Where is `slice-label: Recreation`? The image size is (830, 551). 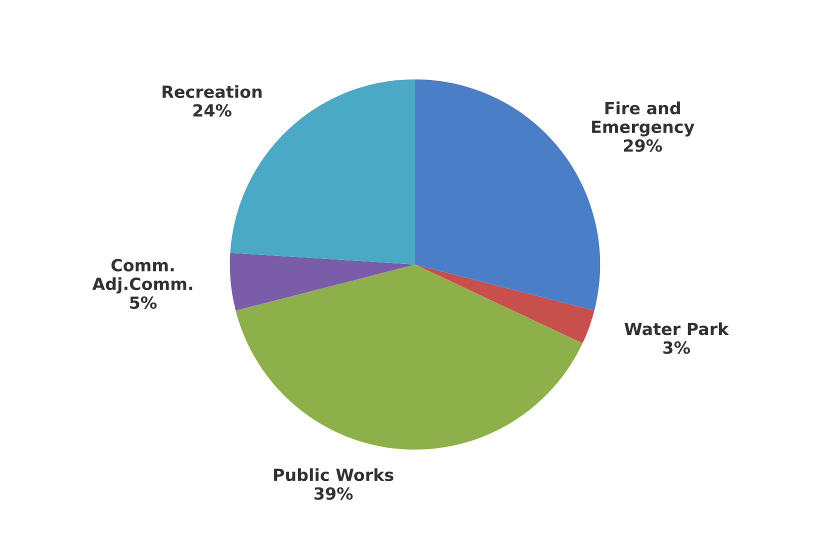 slice-label: Recreation is located at coordinates (212, 91).